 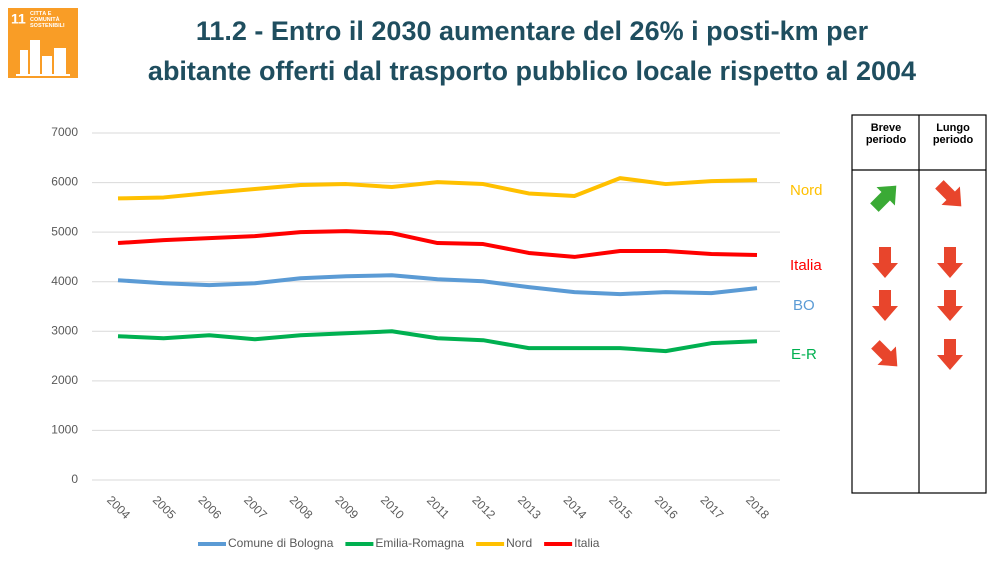 I want to click on logo-caption: CITTÀ E COMUNITÀ SOSTENIBILI, so click(x=47, y=20).